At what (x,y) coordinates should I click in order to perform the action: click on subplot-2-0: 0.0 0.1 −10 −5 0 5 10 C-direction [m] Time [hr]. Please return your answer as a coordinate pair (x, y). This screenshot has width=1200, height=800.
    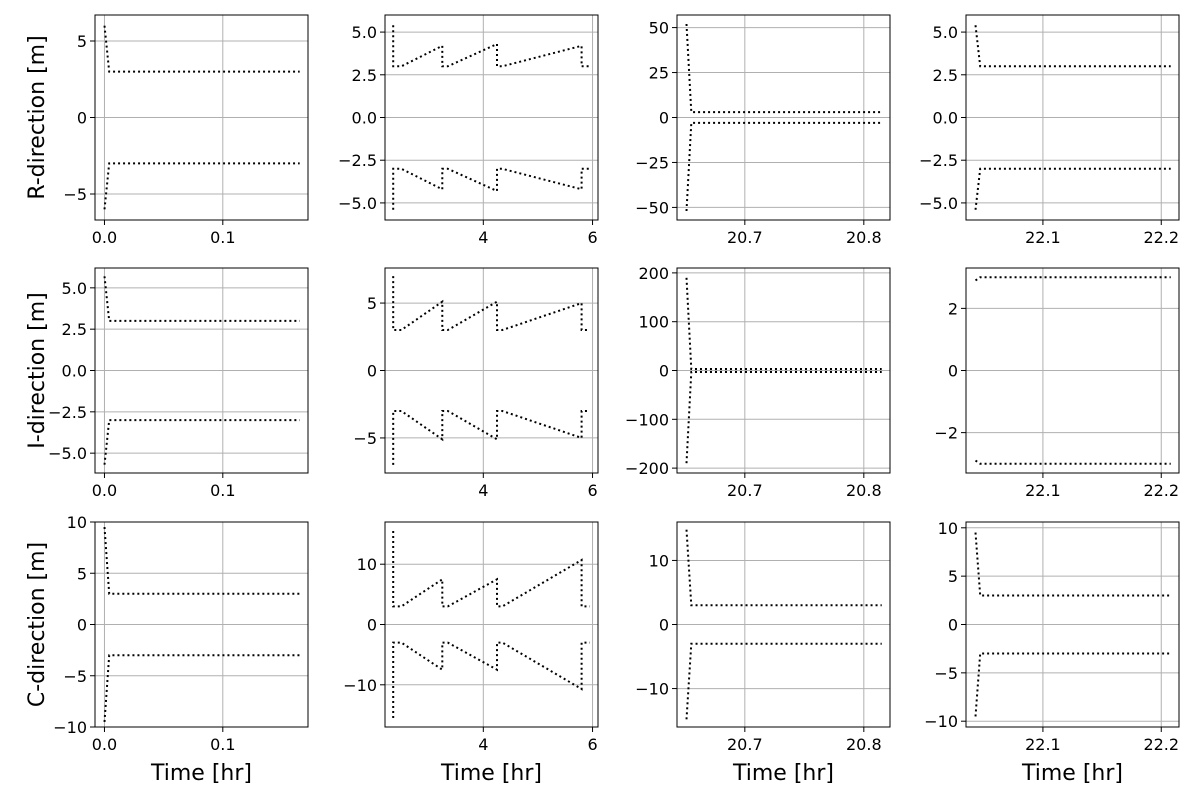
    Looking at the image, I should click on (167, 649).